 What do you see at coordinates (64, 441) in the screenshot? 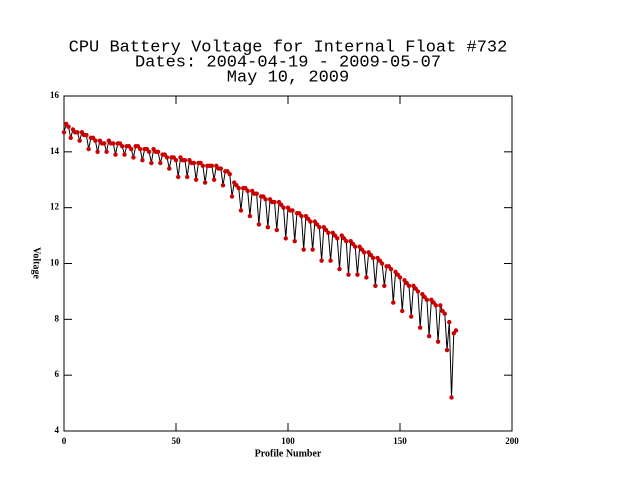
I see `x-tick-label: 0` at bounding box center [64, 441].